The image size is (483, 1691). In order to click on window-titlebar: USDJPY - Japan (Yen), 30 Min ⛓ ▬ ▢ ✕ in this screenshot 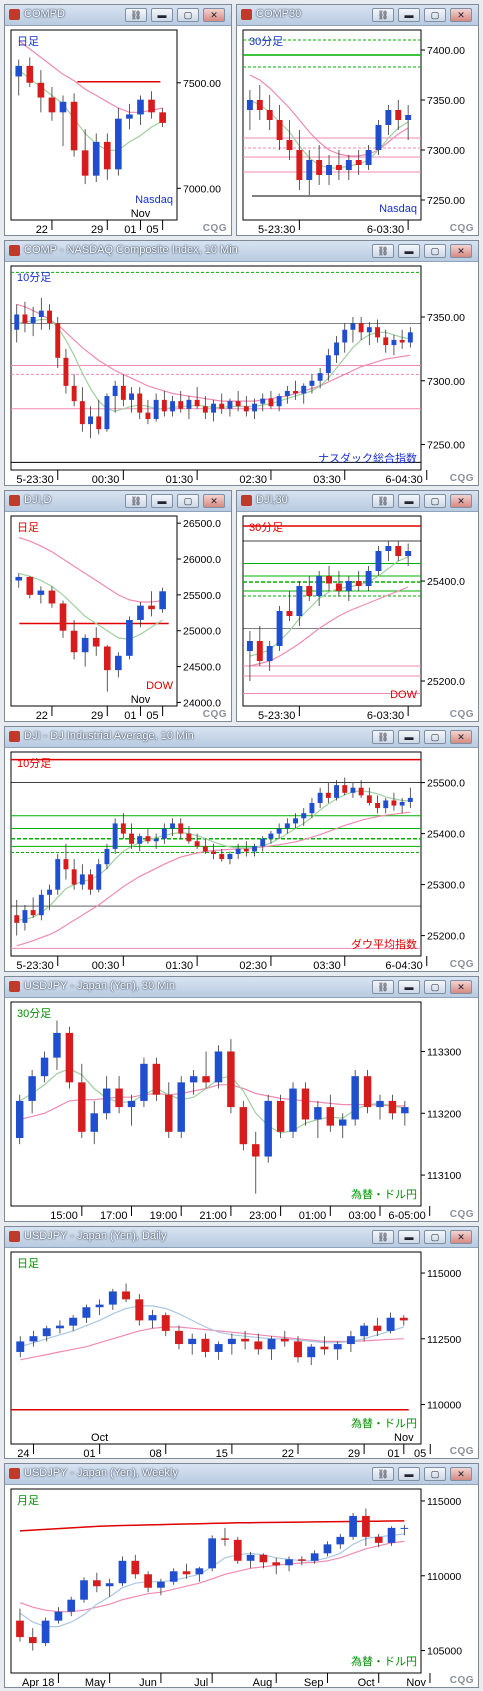, I will do `click(241, 987)`.